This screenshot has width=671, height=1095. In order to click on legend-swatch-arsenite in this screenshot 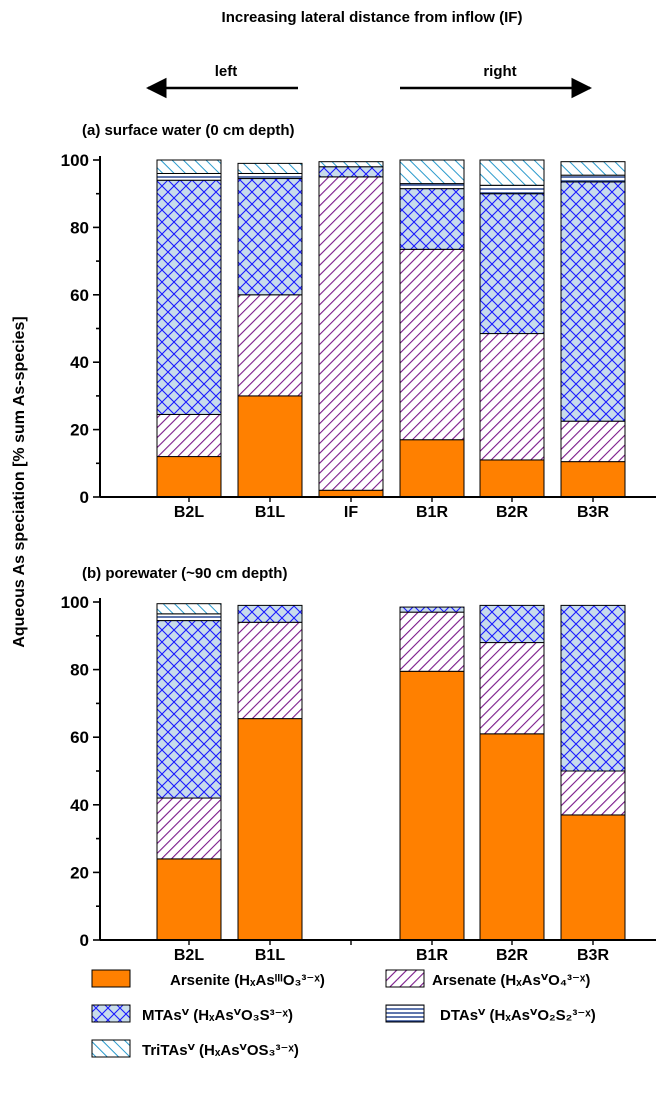, I will do `click(111, 978)`.